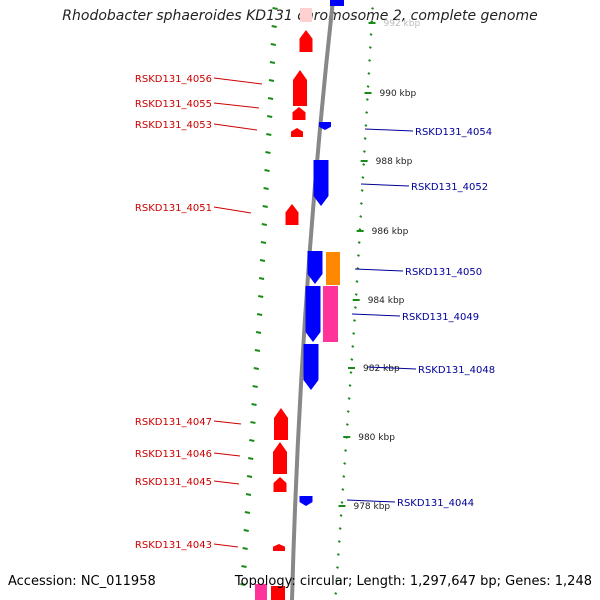 The image size is (600, 600). What do you see at coordinates (453, 132) in the screenshot?
I see `gene-label-reverse: RSKD131_4054` at bounding box center [453, 132].